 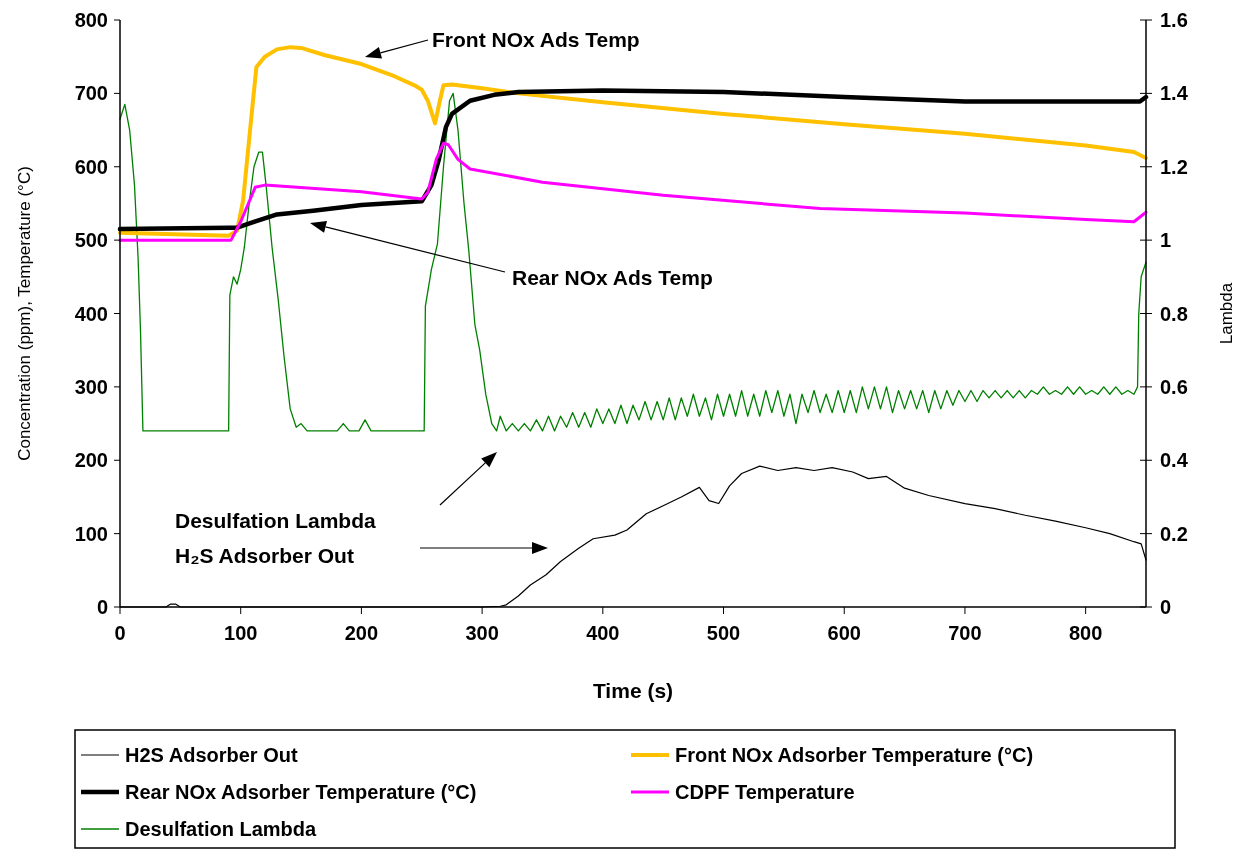 I want to click on y-tick-label: 500, so click(x=91, y=240).